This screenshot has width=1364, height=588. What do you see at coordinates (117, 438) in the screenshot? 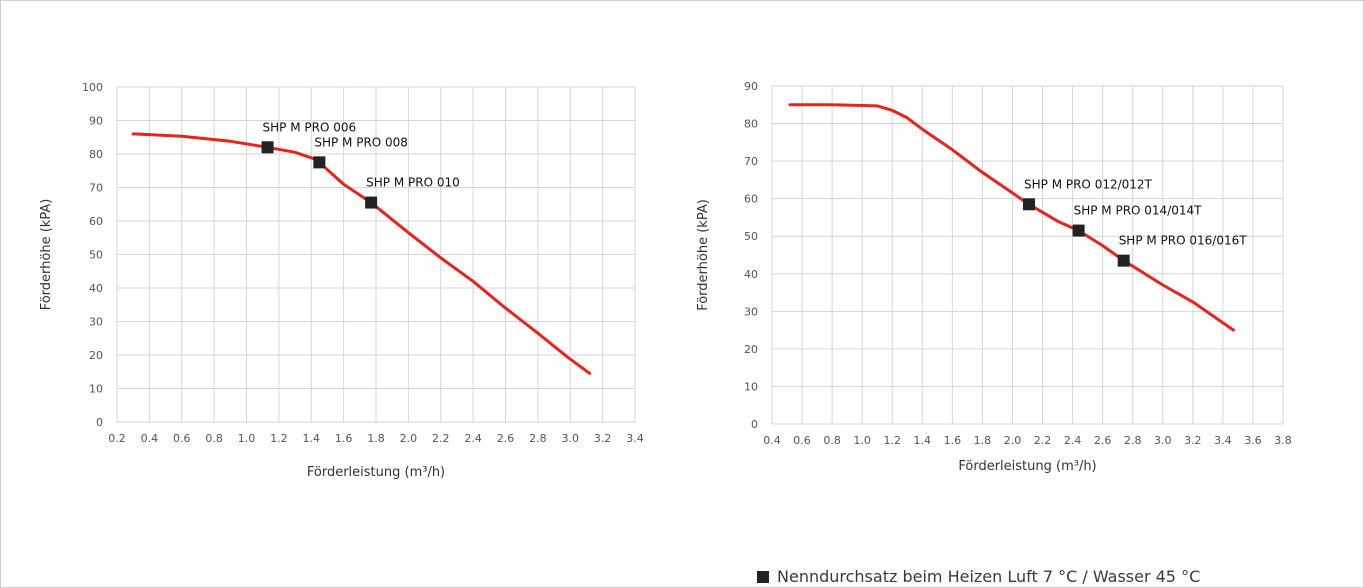
I see `x-tick-label: 0.2` at bounding box center [117, 438].